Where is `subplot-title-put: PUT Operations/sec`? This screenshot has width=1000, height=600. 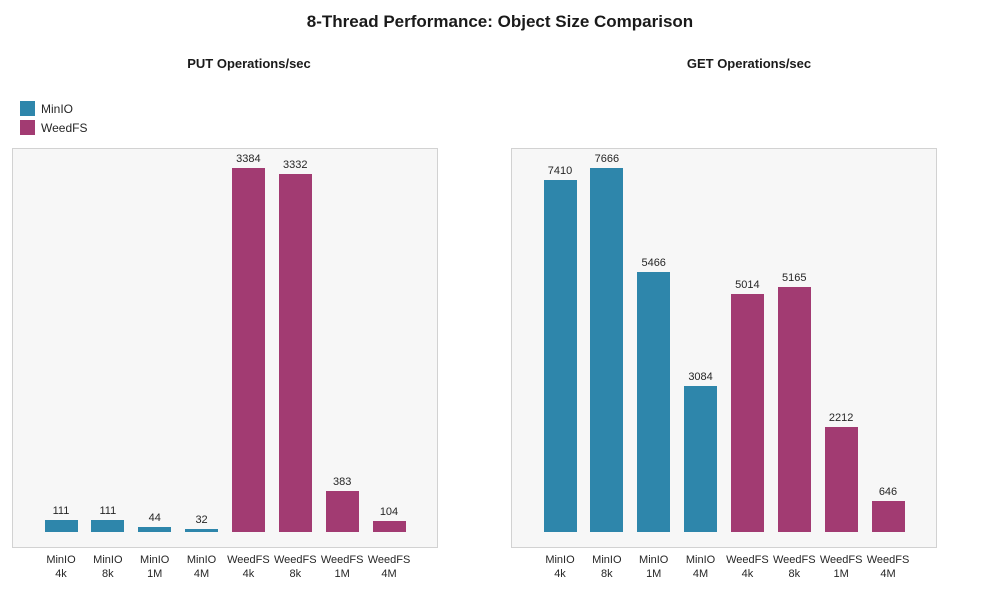 subplot-title-put: PUT Operations/sec is located at coordinates (249, 63).